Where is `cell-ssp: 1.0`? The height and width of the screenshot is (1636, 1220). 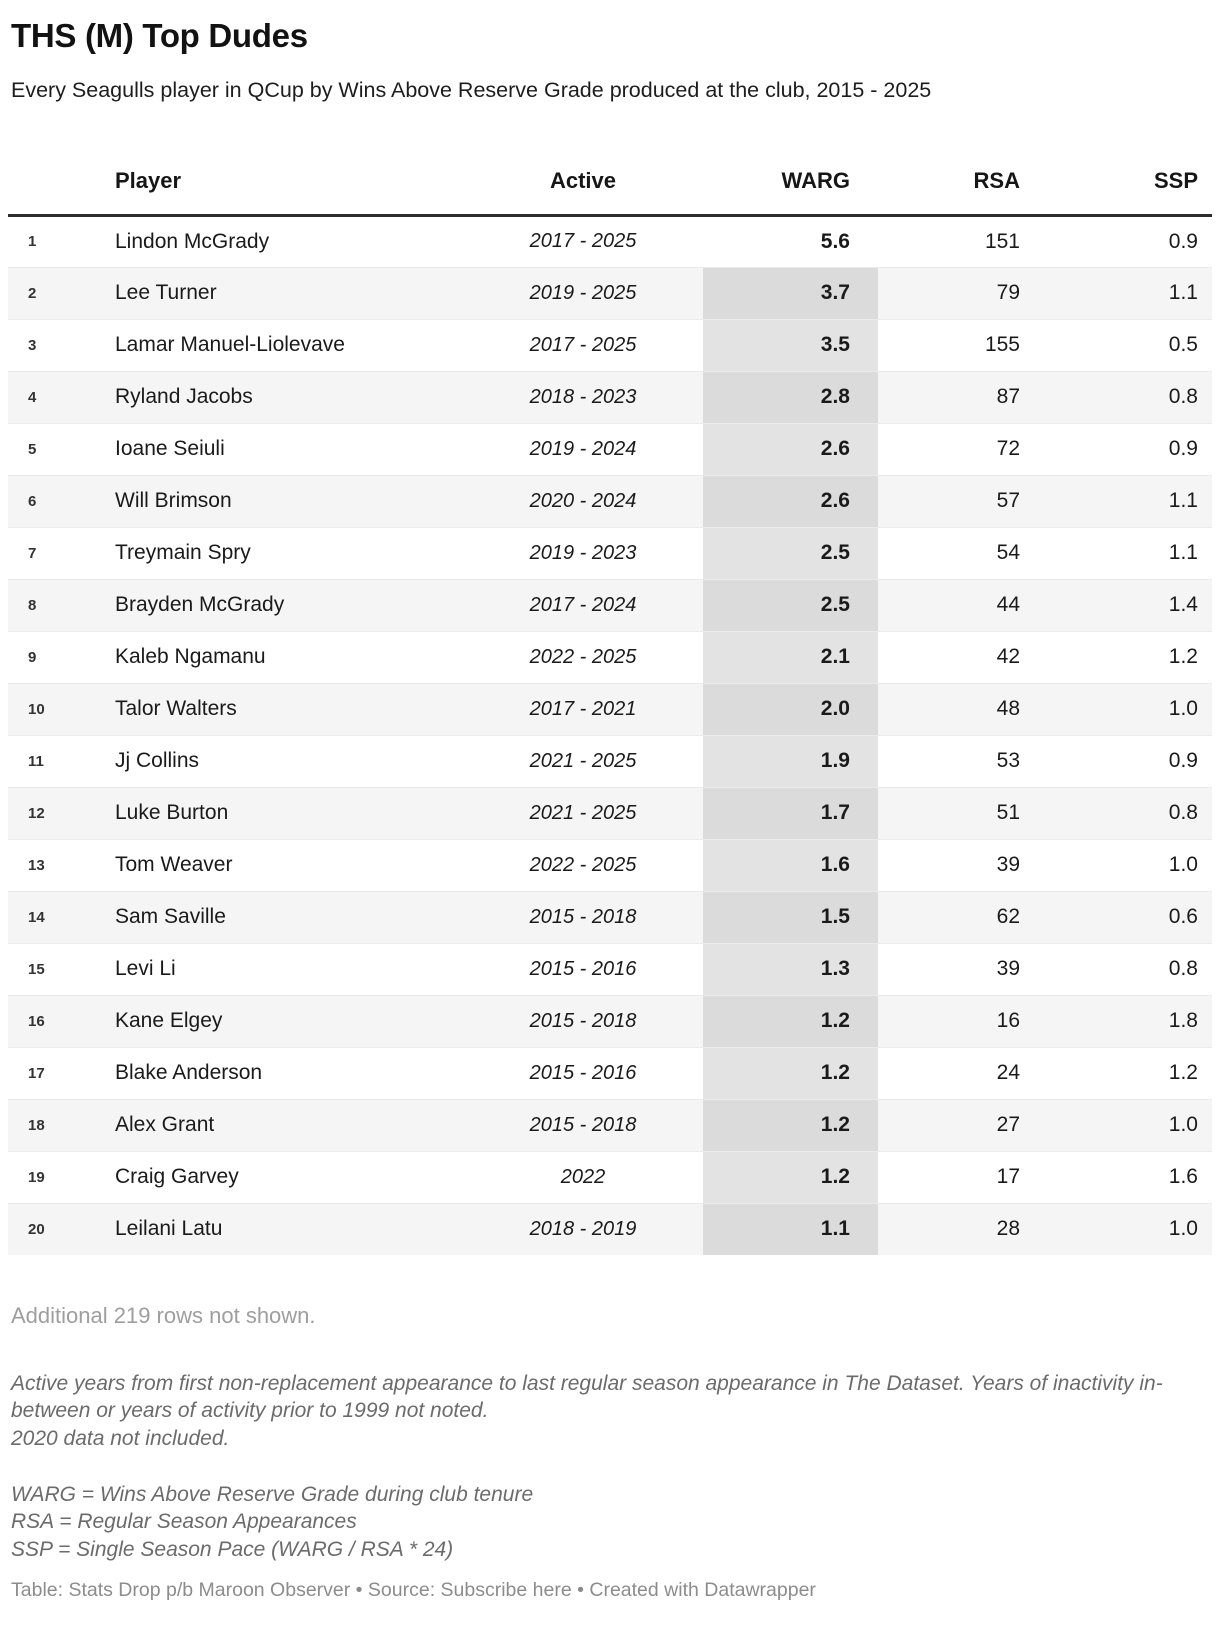
cell-ssp: 1.0 is located at coordinates (1183, 865).